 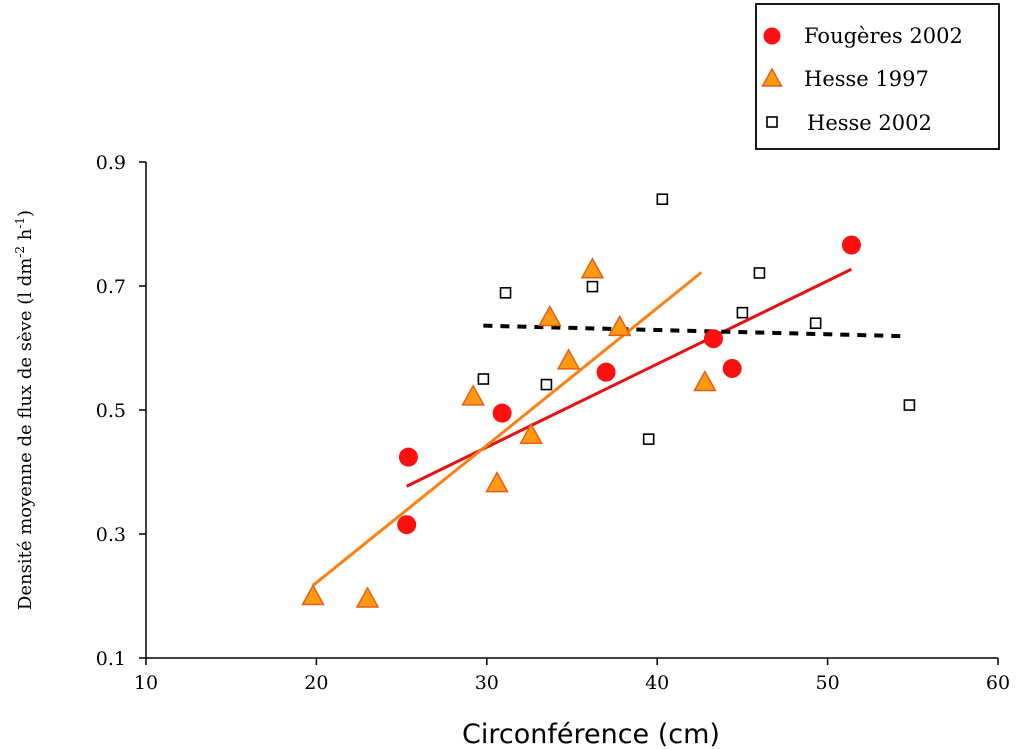 What do you see at coordinates (146, 683) in the screenshot?
I see `x-tick-label: 10` at bounding box center [146, 683].